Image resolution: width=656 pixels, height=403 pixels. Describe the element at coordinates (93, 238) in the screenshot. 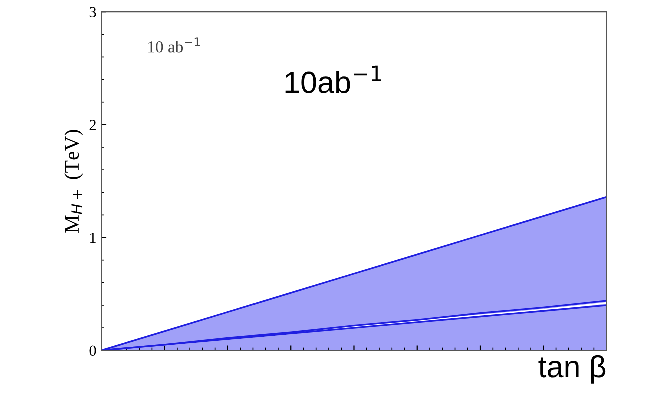

I see `y-tick-label: 1` at that location.